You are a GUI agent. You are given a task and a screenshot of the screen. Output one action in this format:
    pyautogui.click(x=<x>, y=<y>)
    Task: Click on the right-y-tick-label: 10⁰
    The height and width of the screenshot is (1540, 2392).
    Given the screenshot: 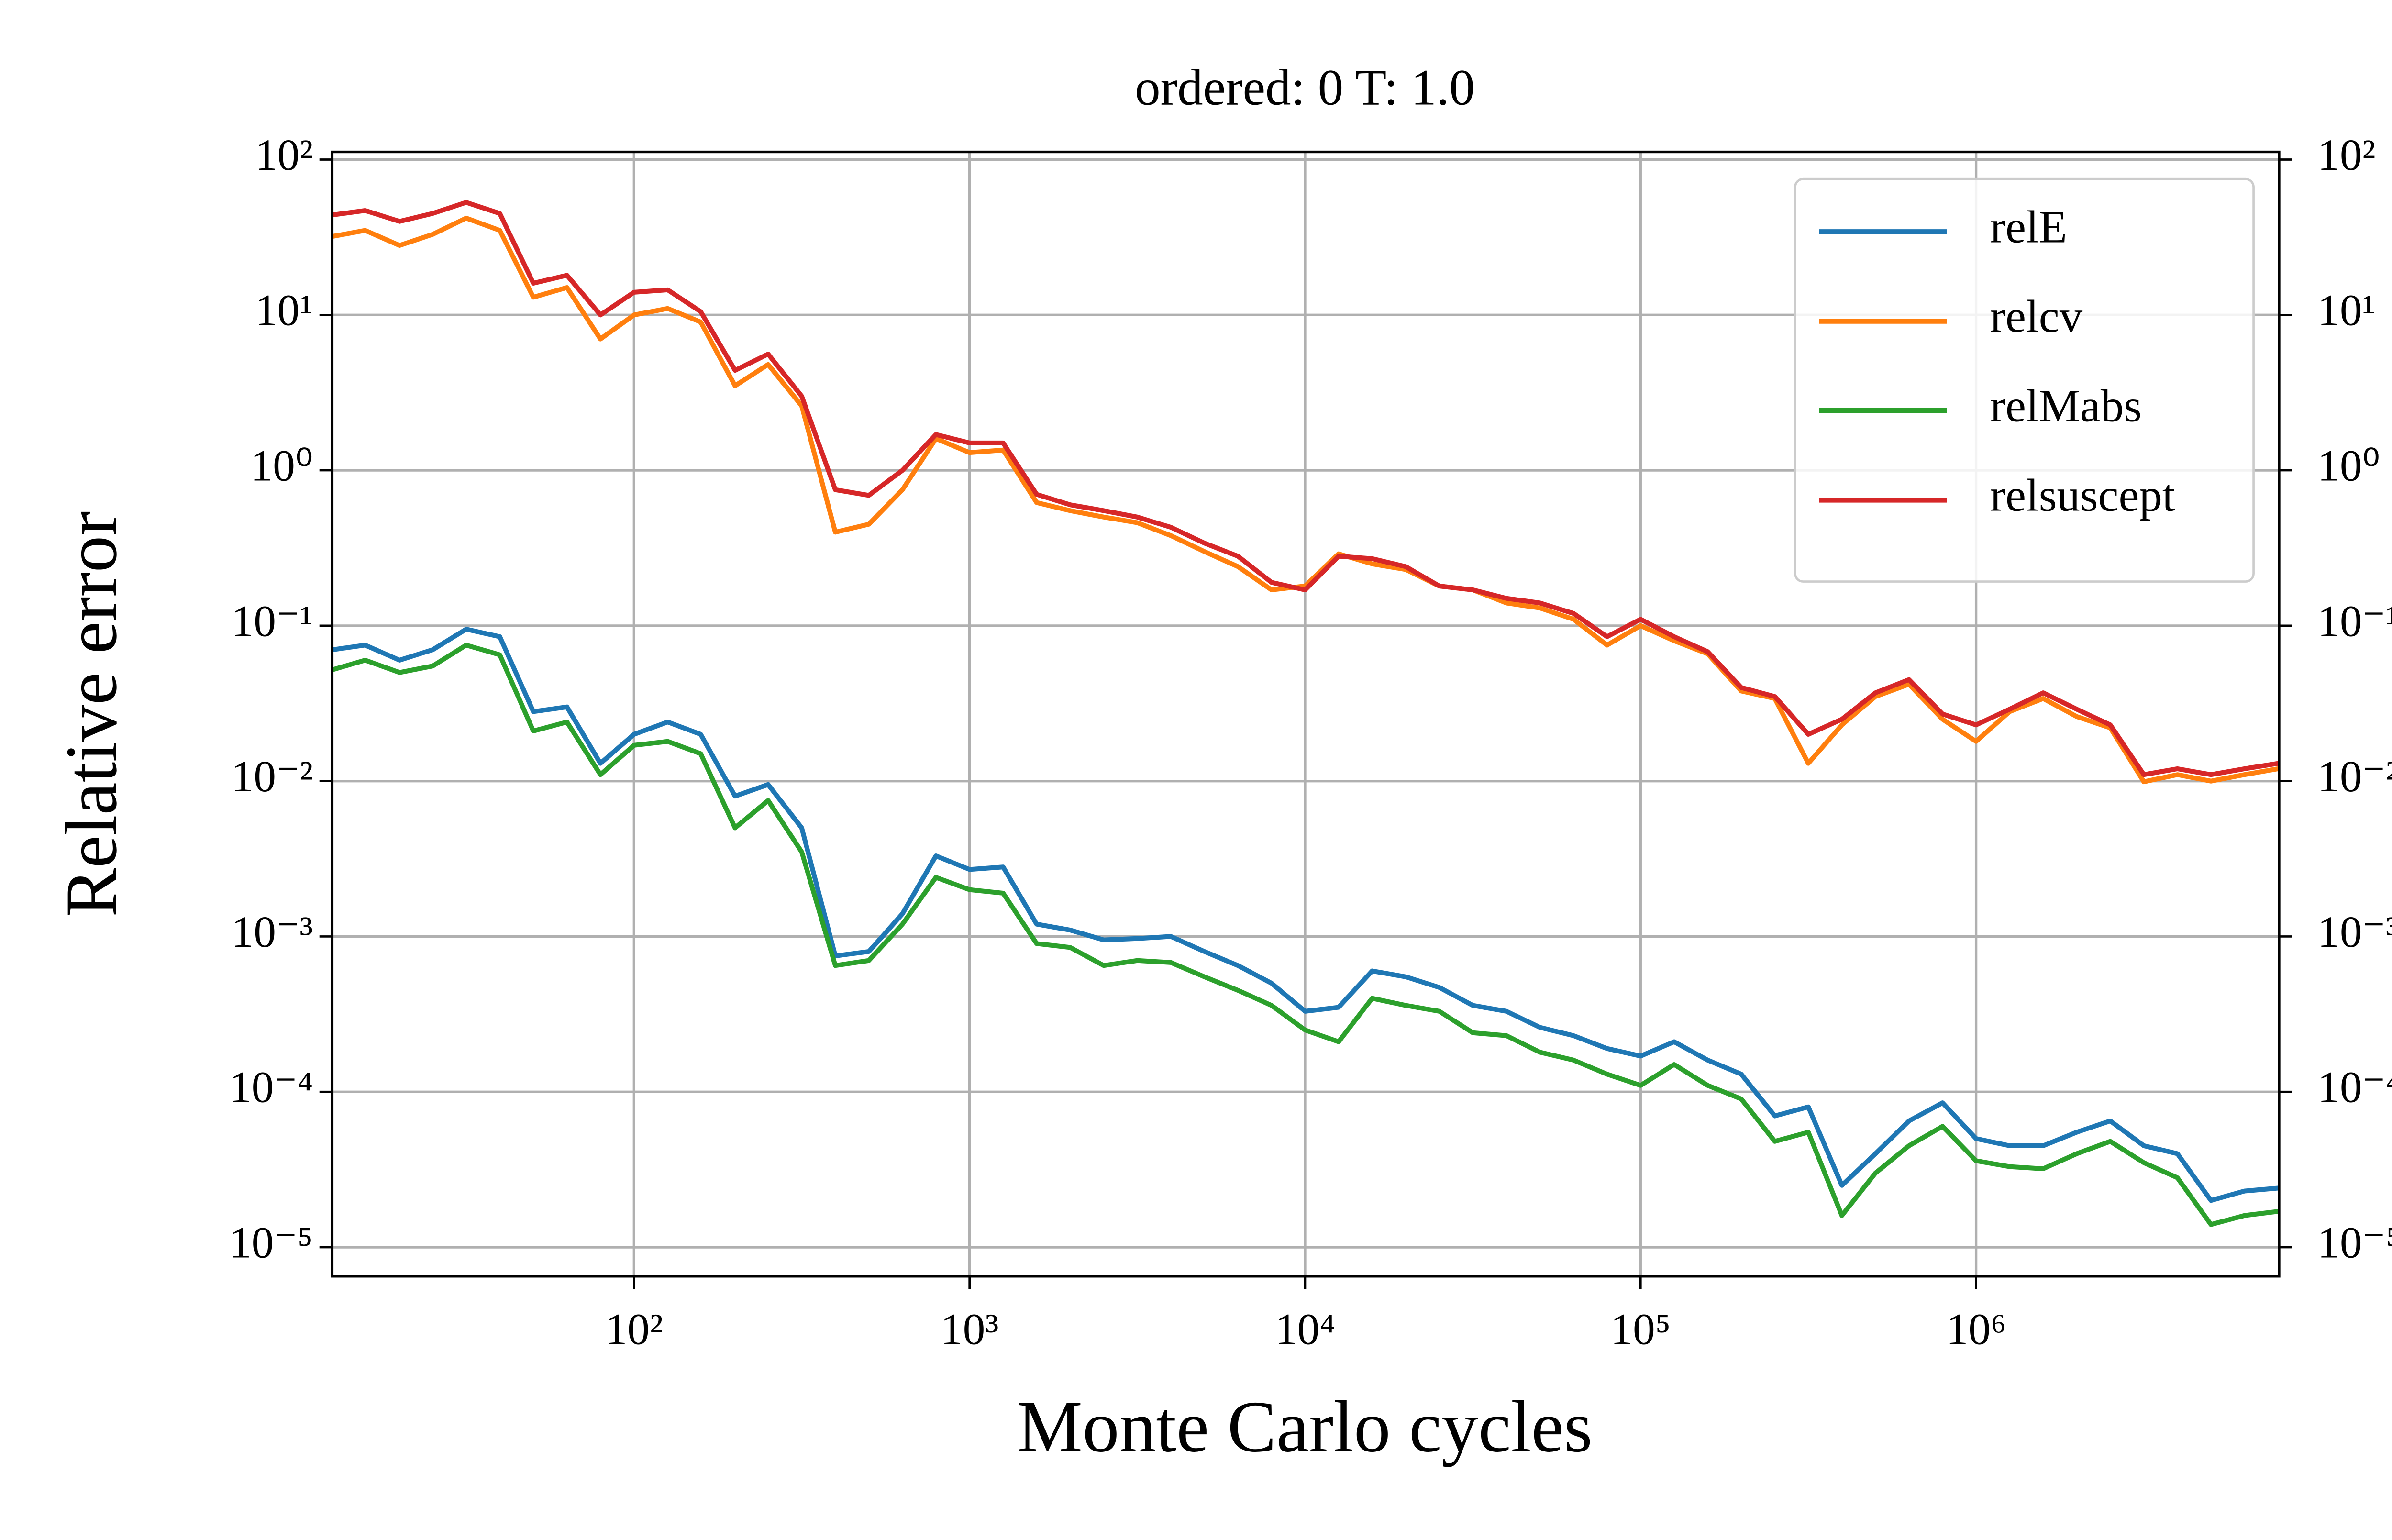 What is the action you would take?
    pyautogui.click(x=2349, y=466)
    